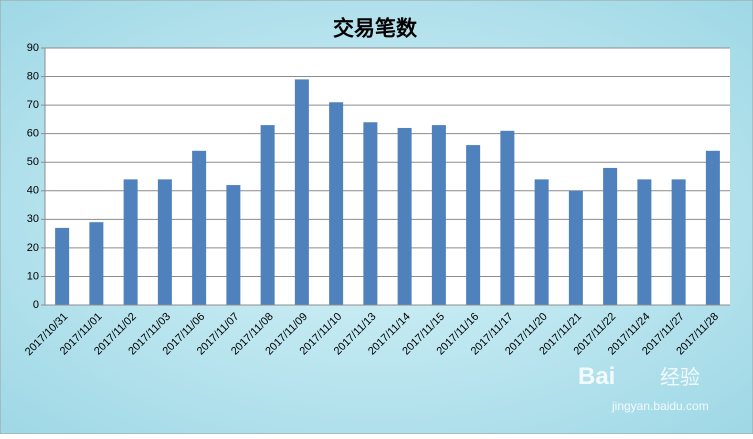  I want to click on y-tick-label: 40, so click(33, 191).